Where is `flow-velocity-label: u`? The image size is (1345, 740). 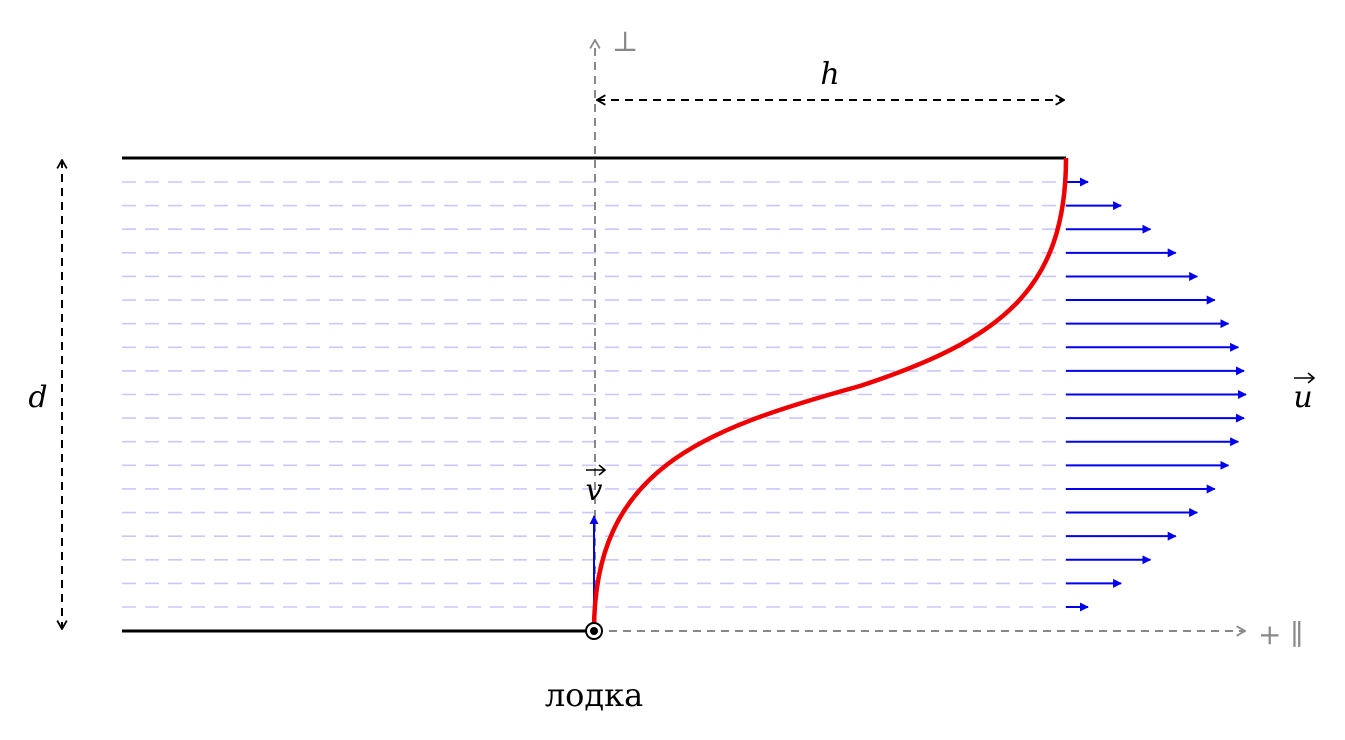 flow-velocity-label: u is located at coordinates (1302, 397).